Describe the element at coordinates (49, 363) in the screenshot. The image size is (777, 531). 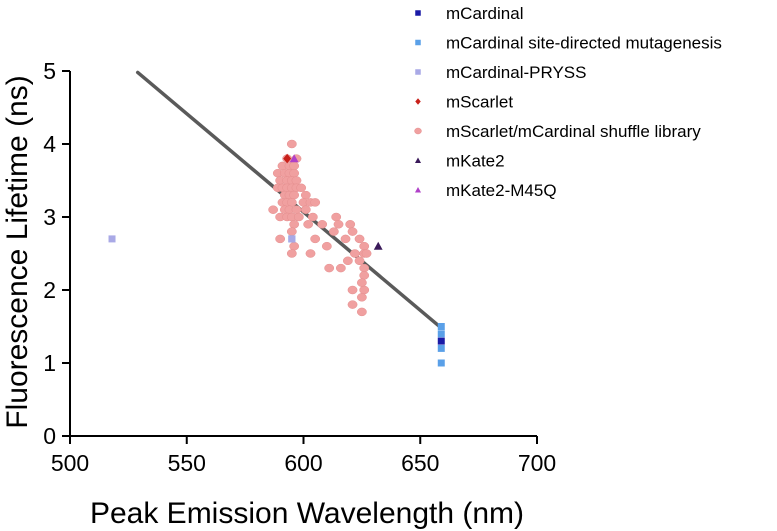
I see `y-tick-label: 1` at that location.